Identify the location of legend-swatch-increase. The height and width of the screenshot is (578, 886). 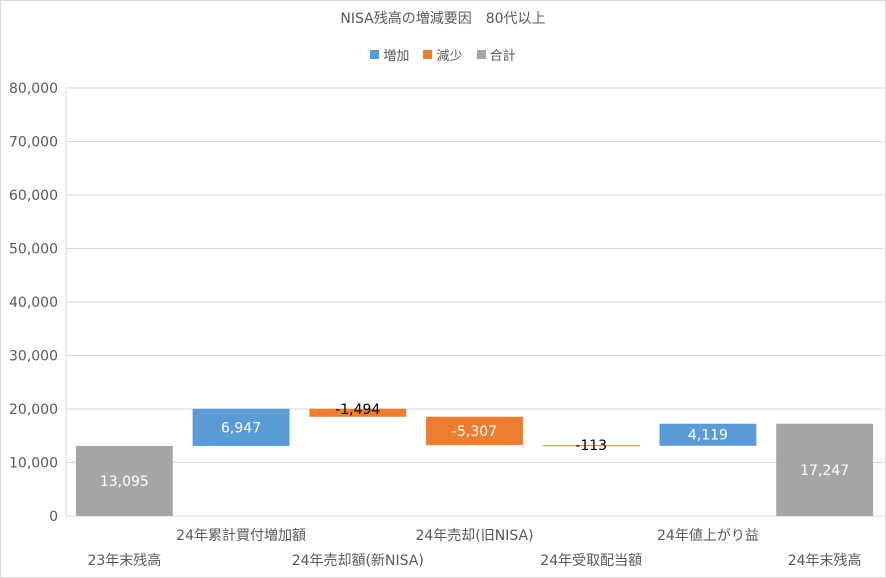
(375, 54).